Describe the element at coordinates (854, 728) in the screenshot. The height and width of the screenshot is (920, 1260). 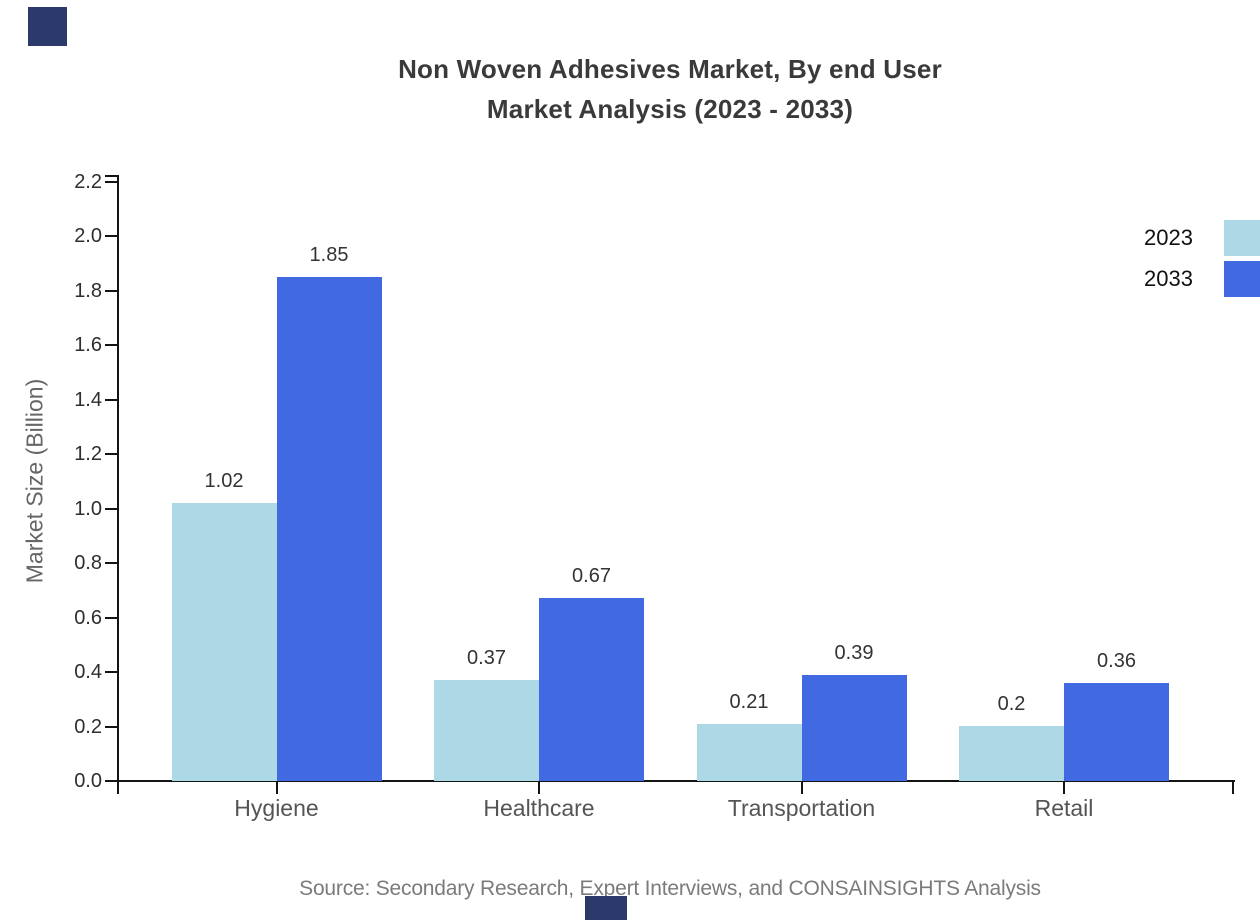
I see `bar-2033-transportation` at that location.